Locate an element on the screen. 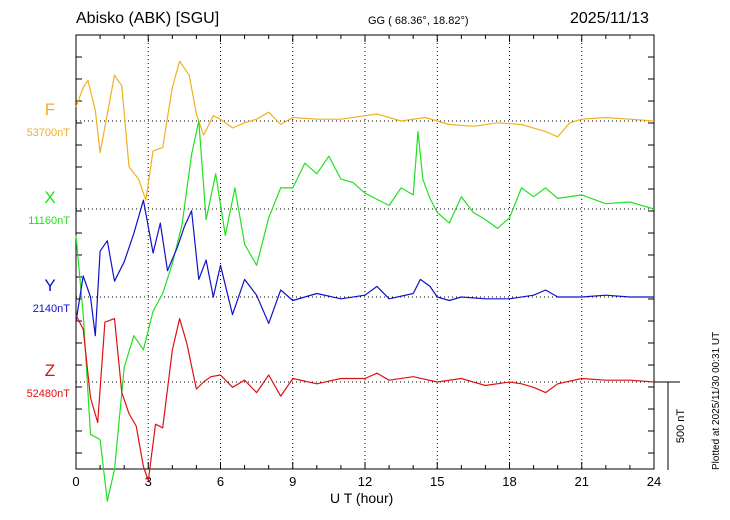 The width and height of the screenshot is (730, 520). series-baseline-z: 52480nT is located at coordinates (49, 394).